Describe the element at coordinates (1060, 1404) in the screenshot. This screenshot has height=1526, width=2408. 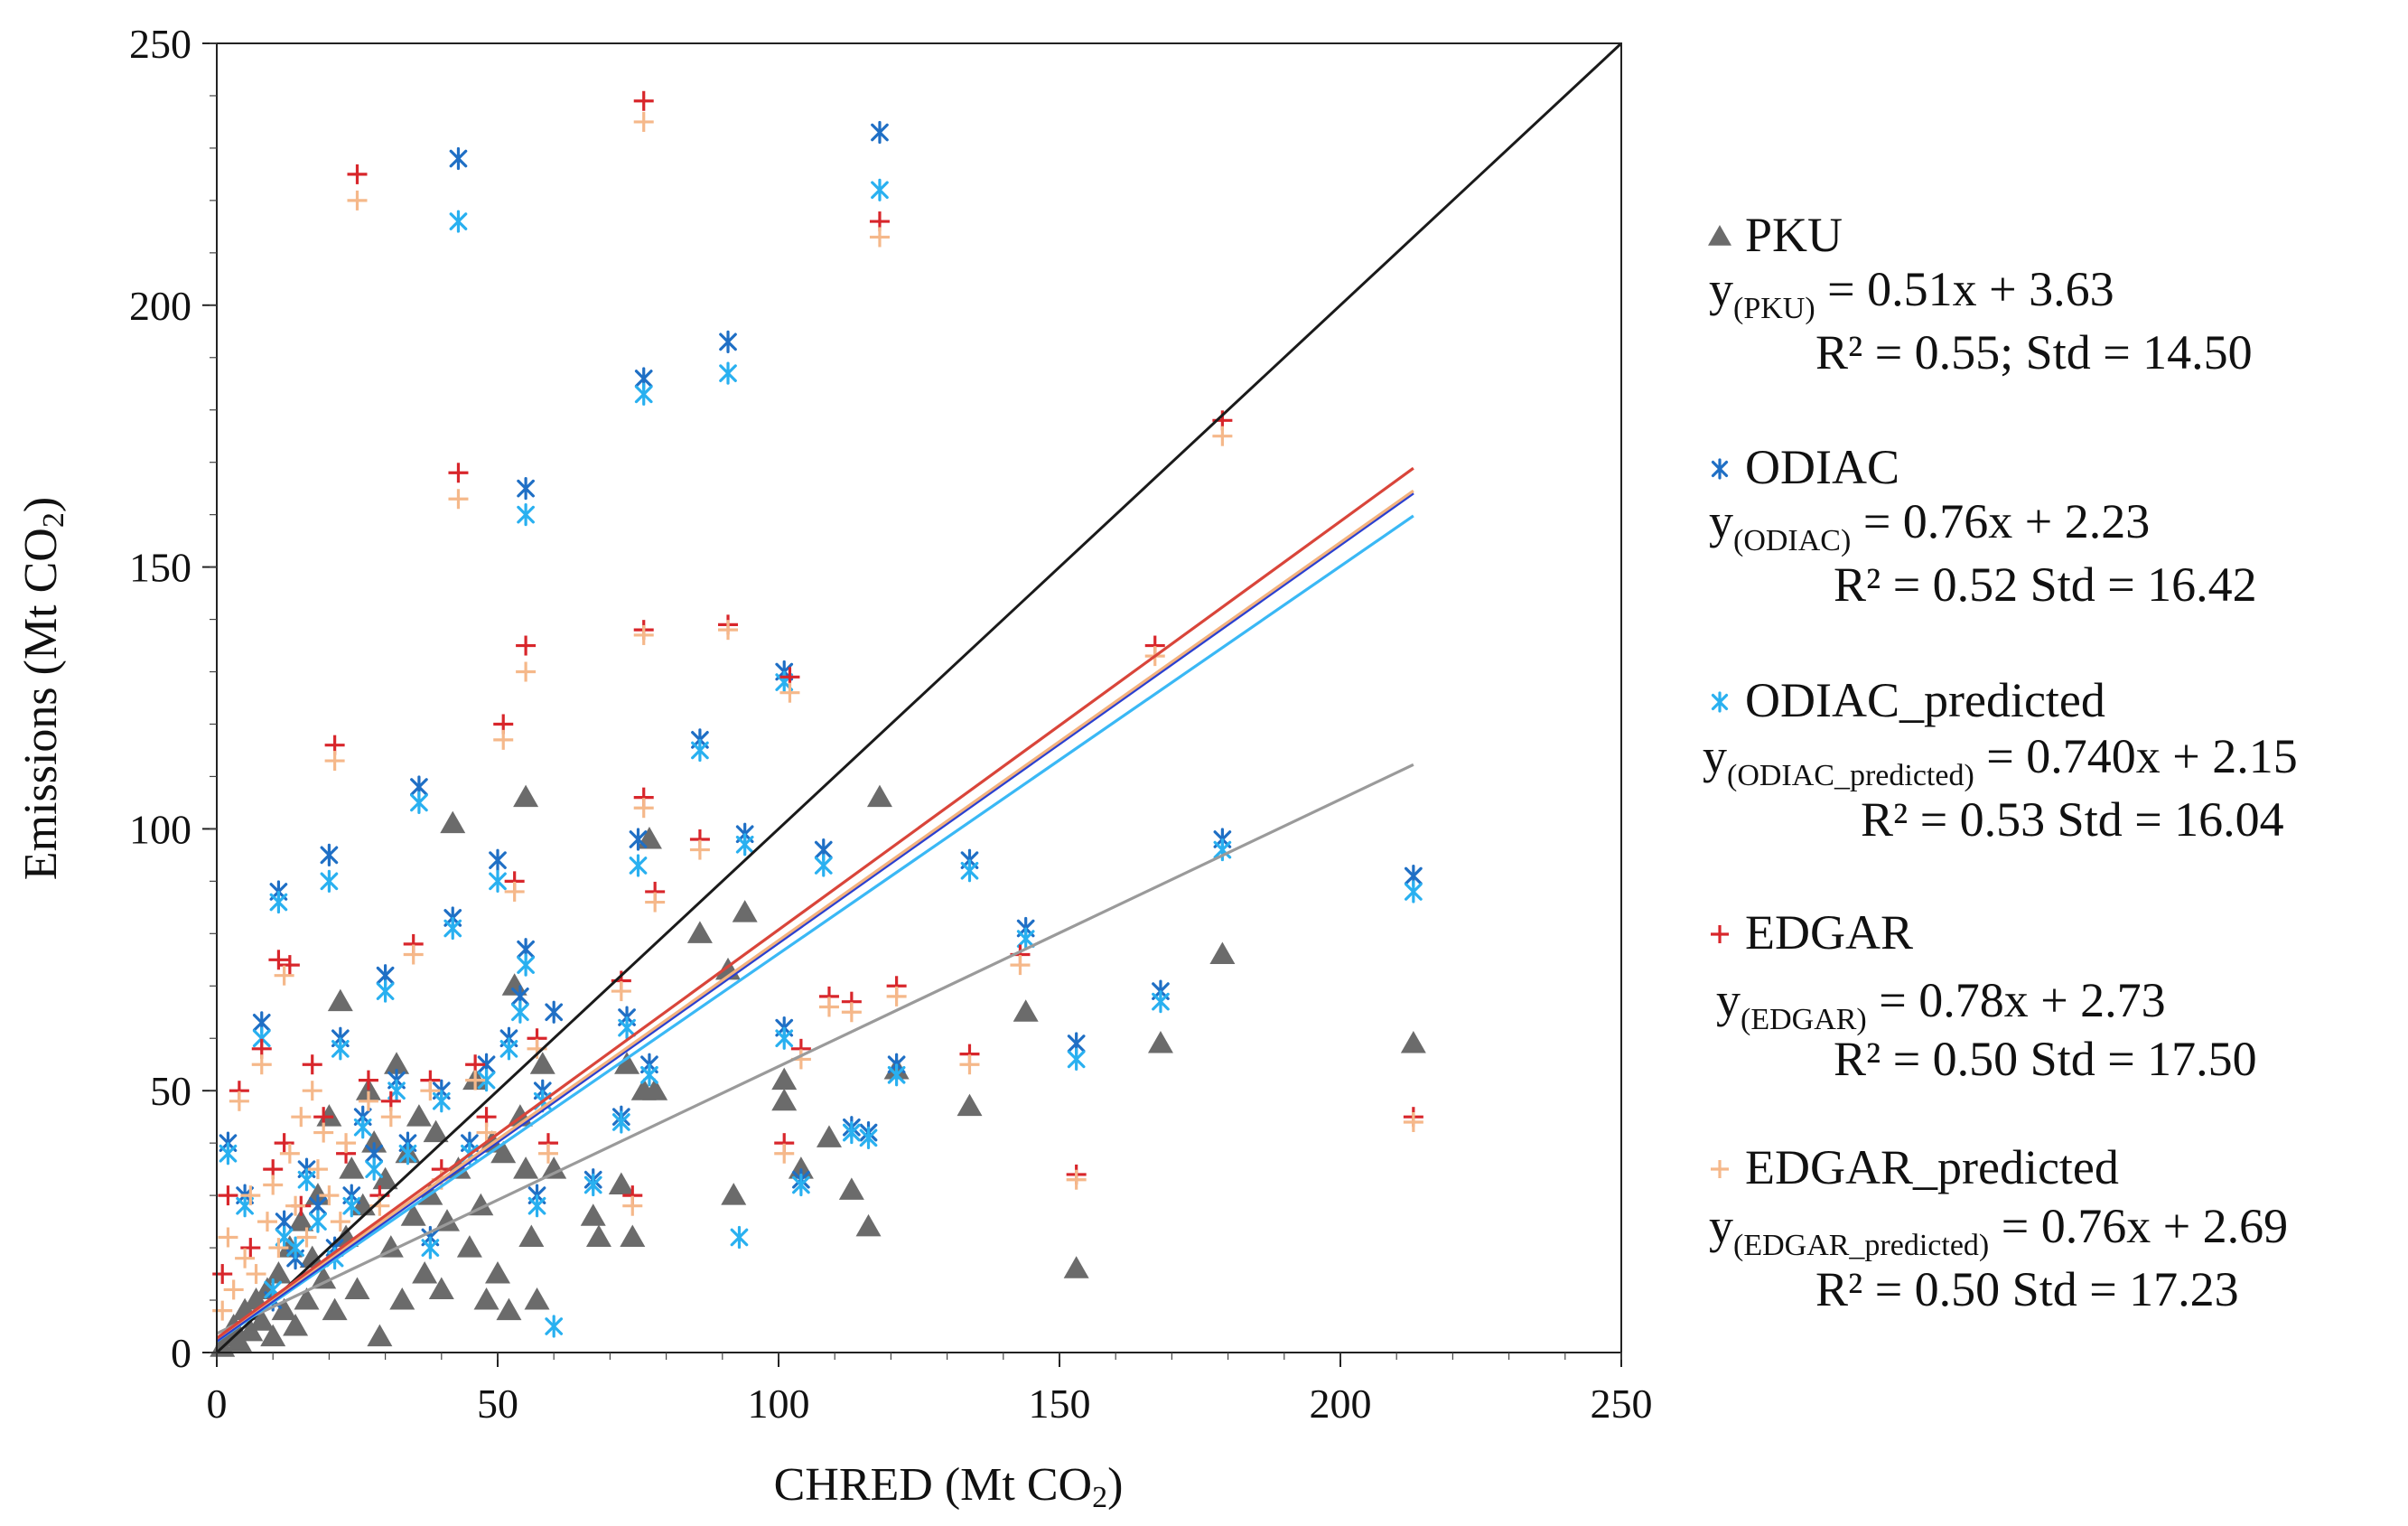
I see `x-tick-label: 150` at that location.